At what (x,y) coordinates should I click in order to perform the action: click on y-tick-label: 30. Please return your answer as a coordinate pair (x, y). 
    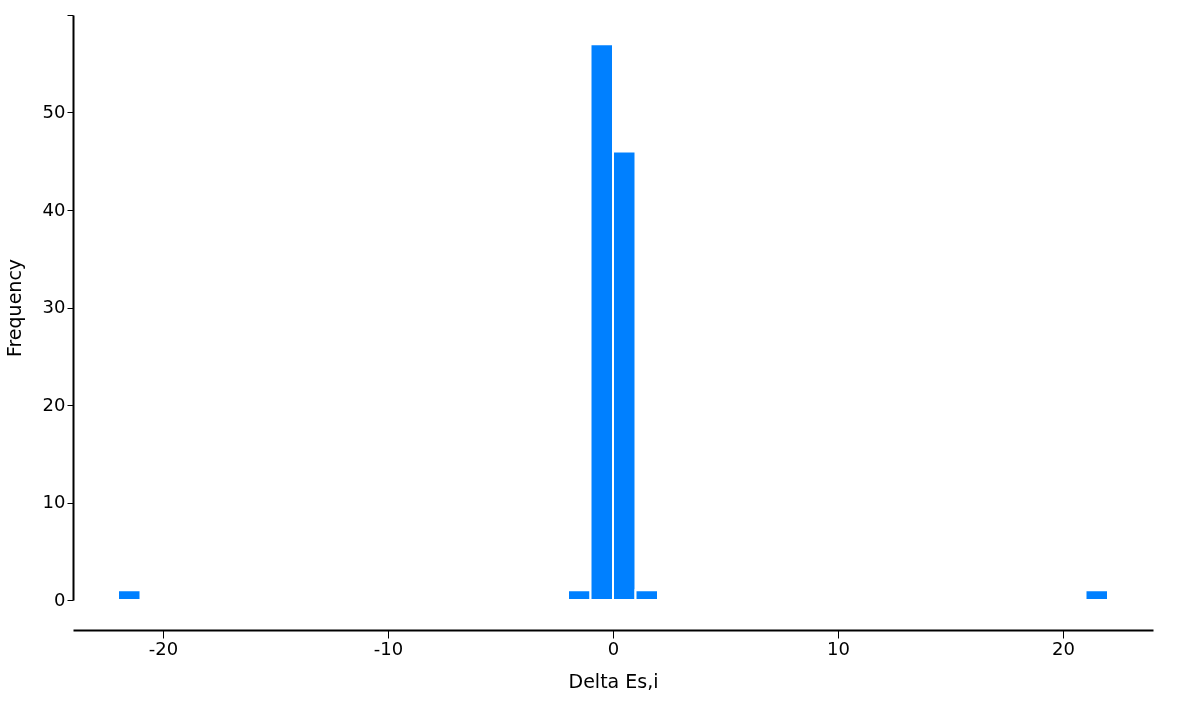
    Looking at the image, I should click on (54, 306).